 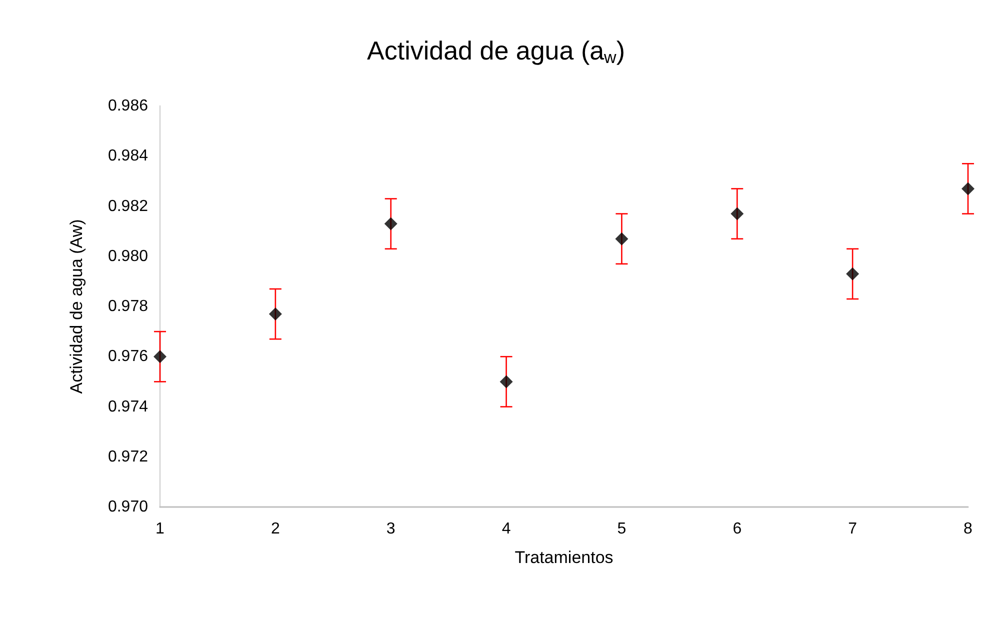 What do you see at coordinates (853, 529) in the screenshot?
I see `x-tick-label: 7` at bounding box center [853, 529].